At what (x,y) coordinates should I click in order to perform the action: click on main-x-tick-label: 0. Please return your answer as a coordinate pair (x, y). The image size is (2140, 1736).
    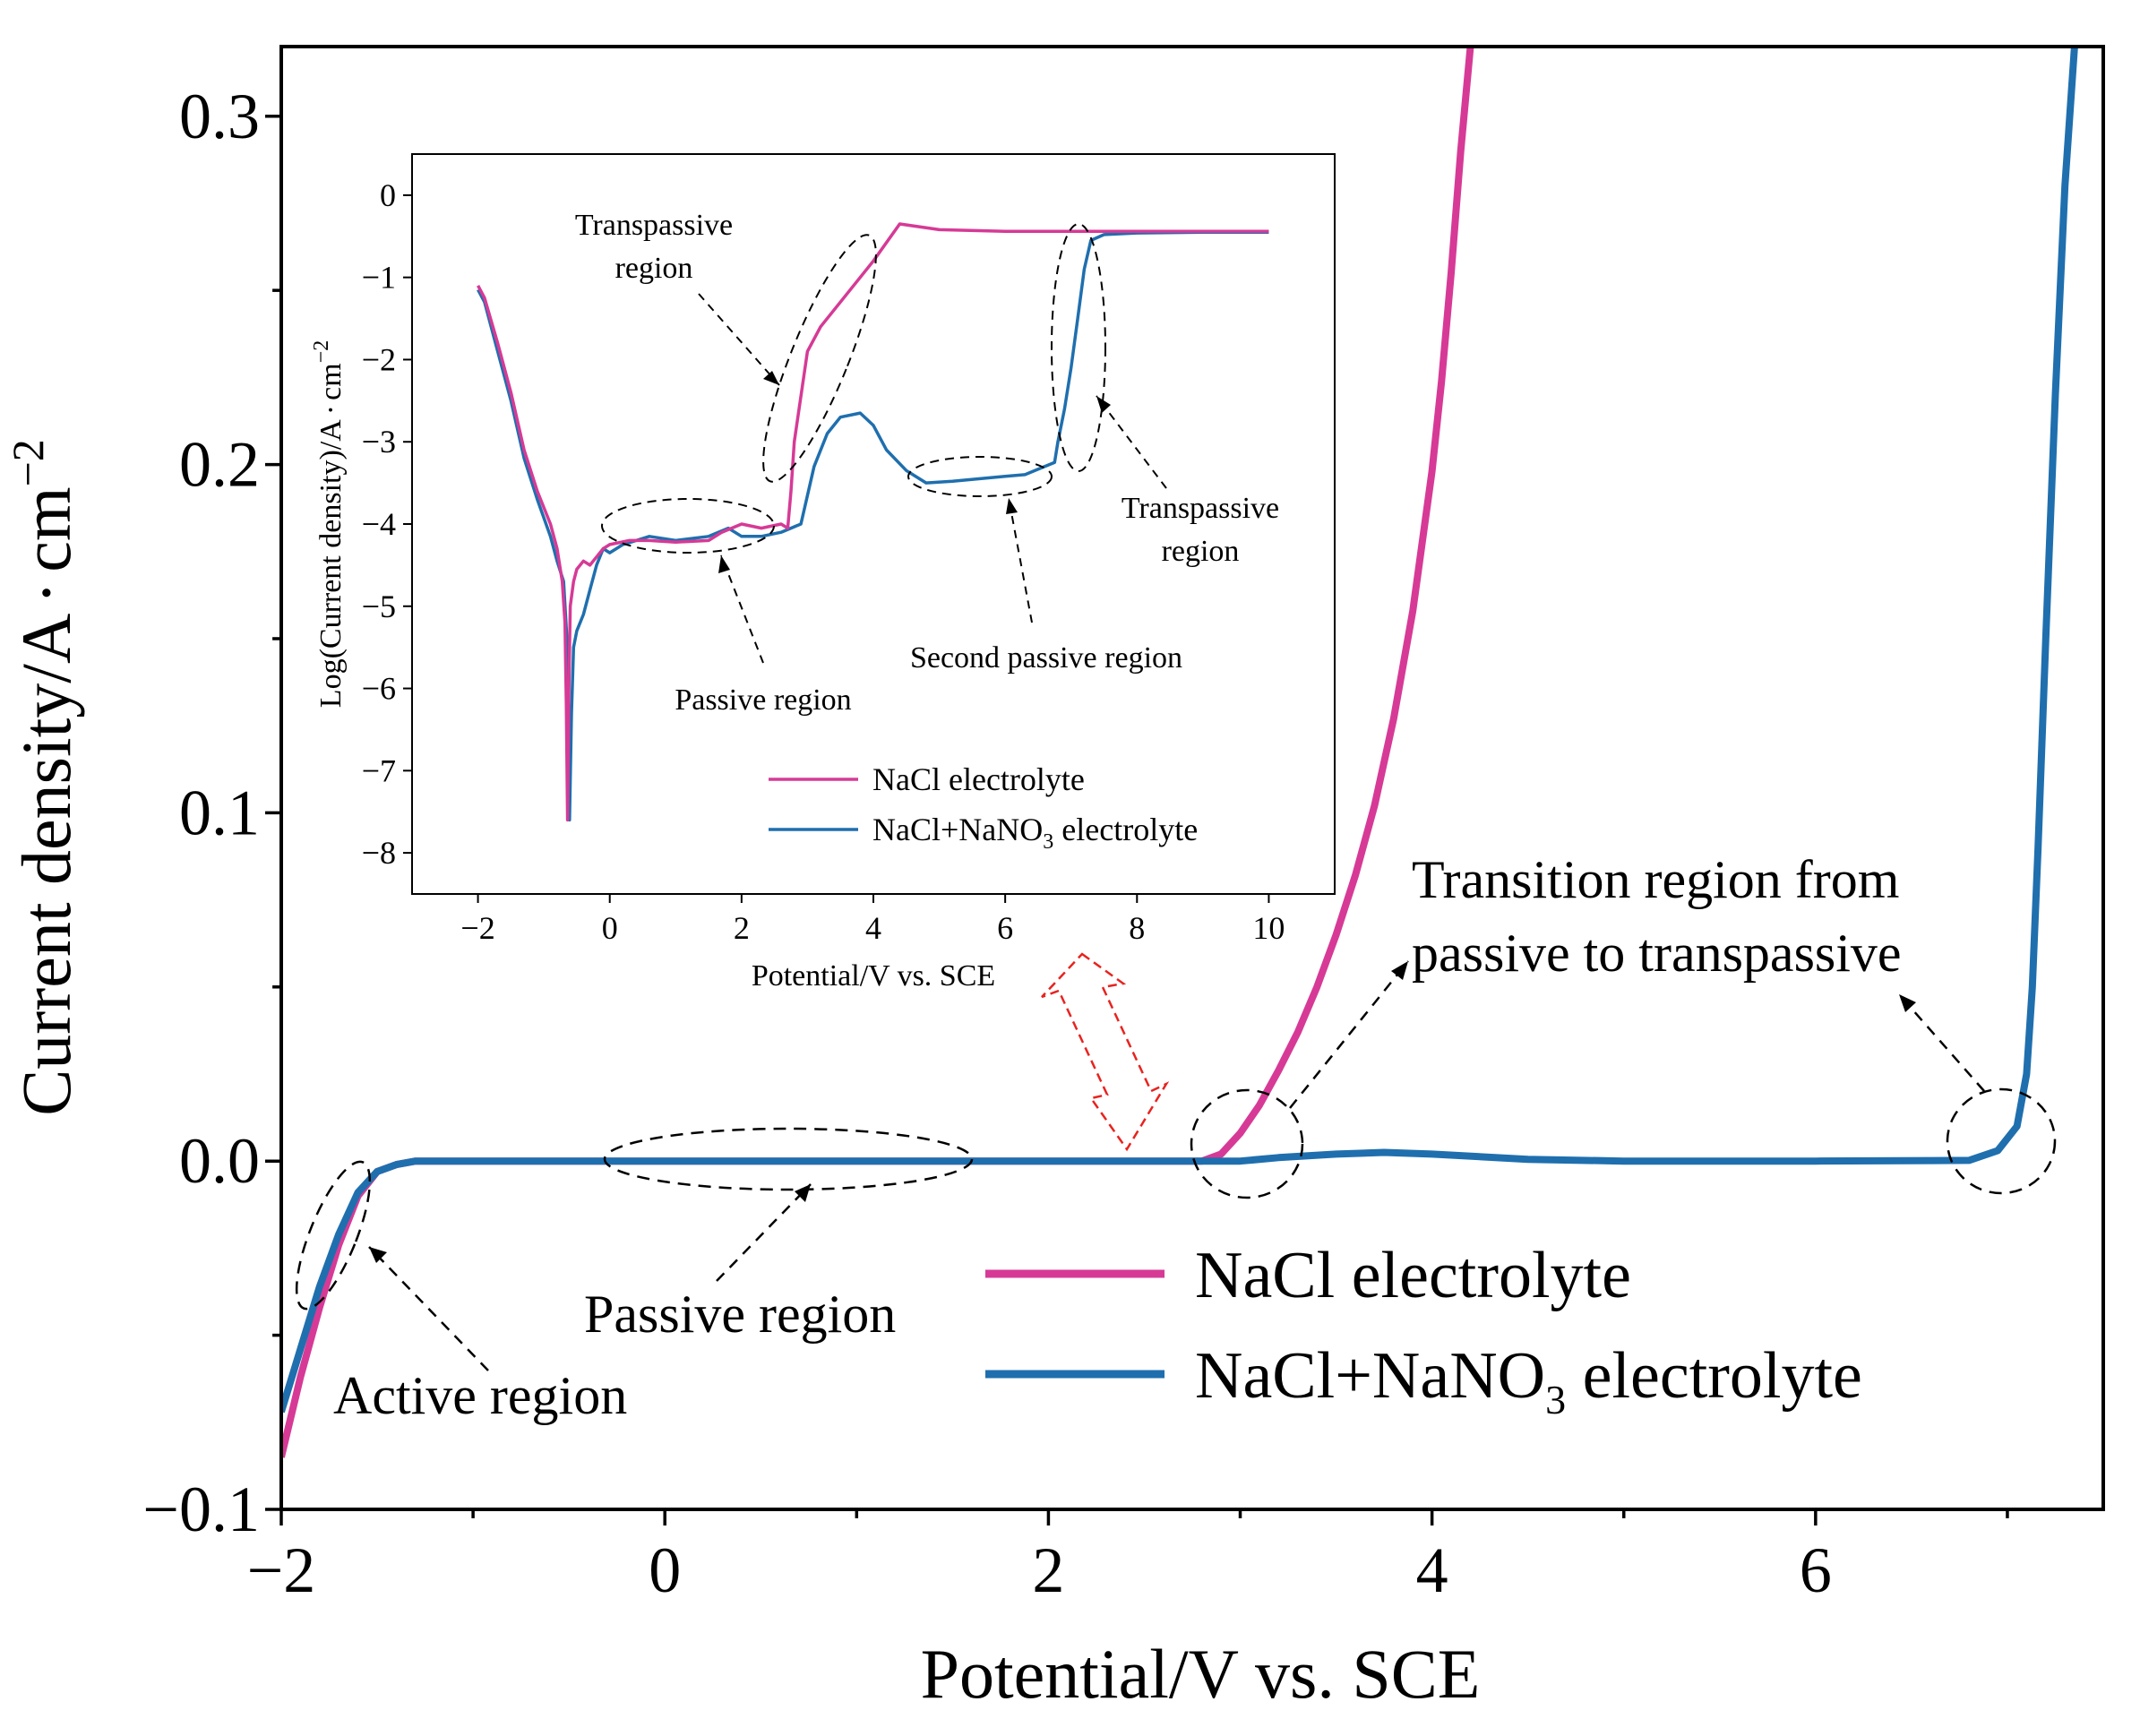
    Looking at the image, I should click on (665, 1570).